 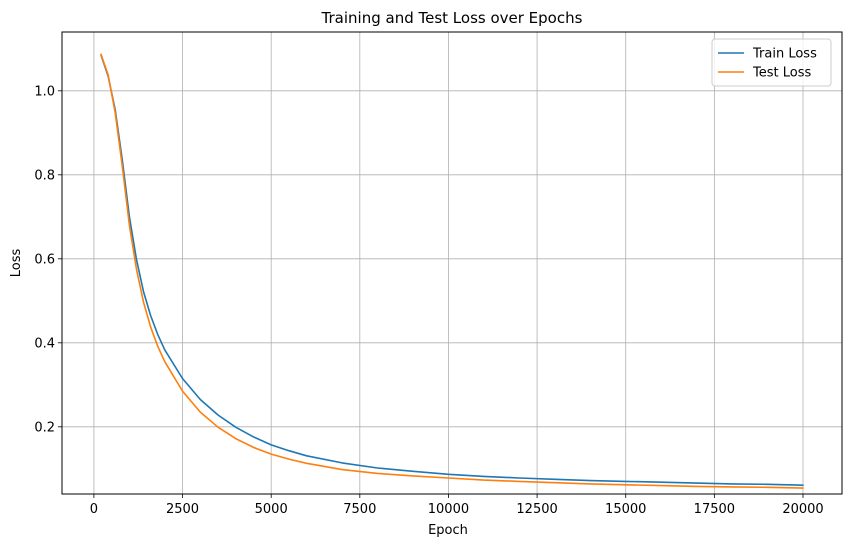 What do you see at coordinates (359, 509) in the screenshot?
I see `x-tick-label: 7500` at bounding box center [359, 509].